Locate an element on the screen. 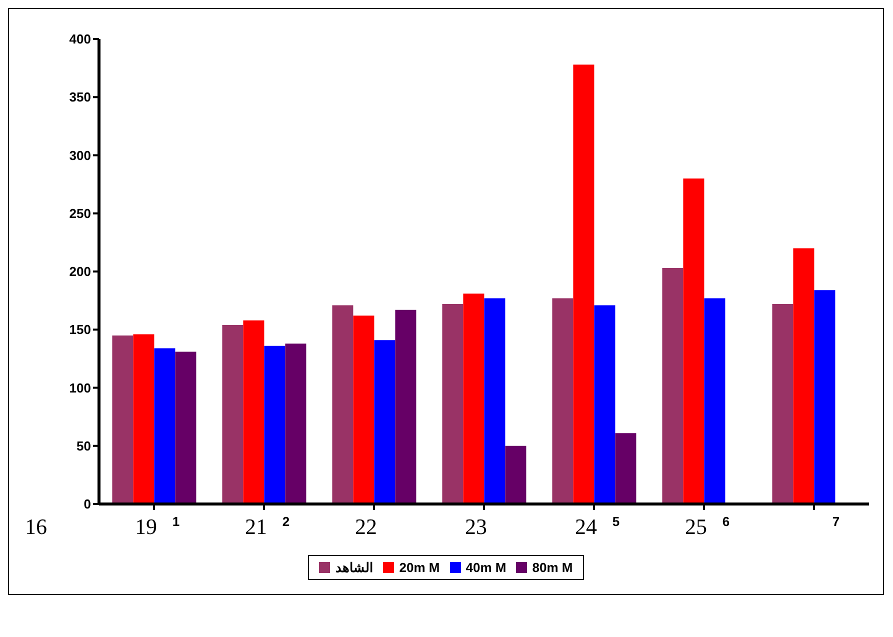  y-tick-label: 400 is located at coordinates (80, 39).